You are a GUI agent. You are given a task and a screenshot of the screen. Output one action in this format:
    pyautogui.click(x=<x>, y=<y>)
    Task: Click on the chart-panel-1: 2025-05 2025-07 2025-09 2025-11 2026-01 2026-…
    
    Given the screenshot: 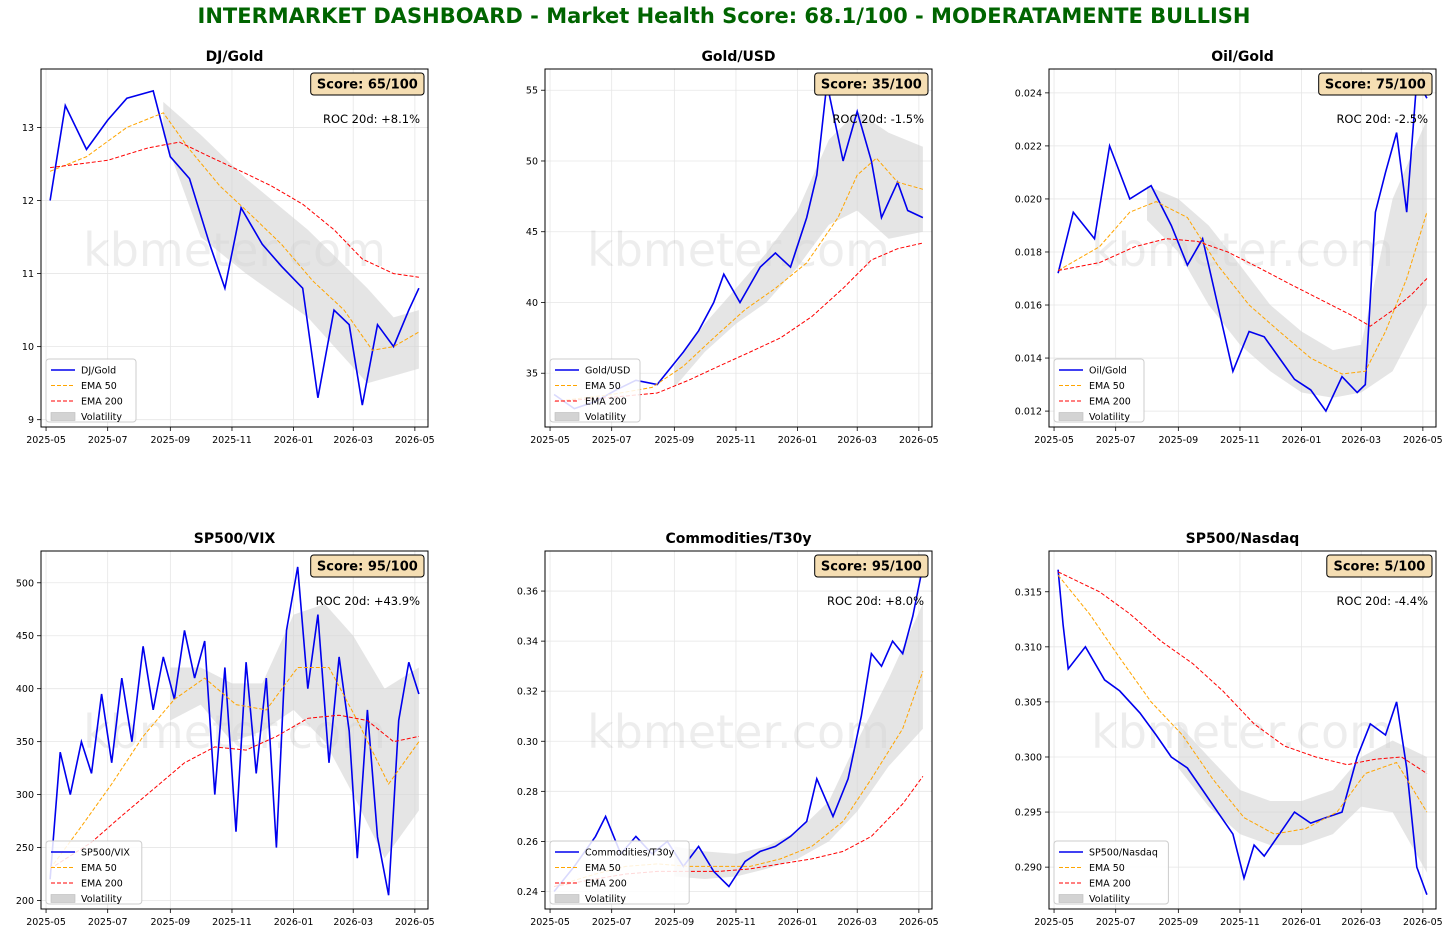 What is the action you would take?
    pyautogui.click(x=228, y=247)
    